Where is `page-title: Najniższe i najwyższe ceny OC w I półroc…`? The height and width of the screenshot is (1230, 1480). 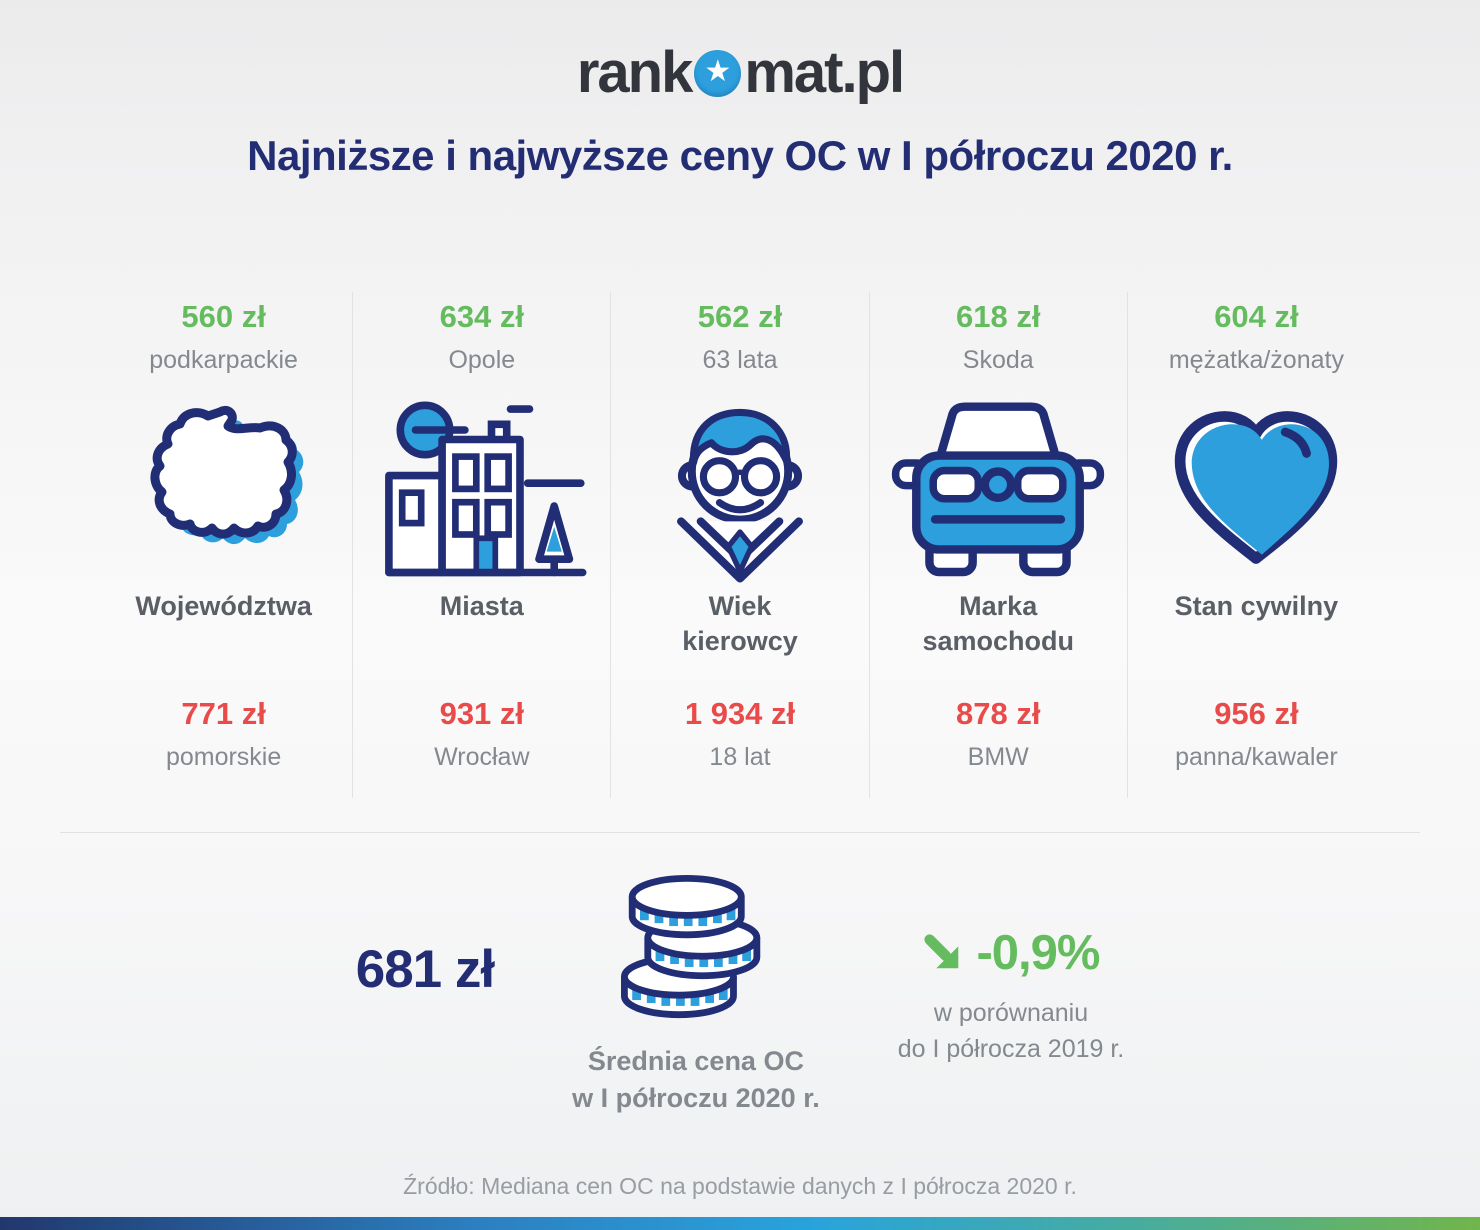 page-title: Najniższe i najwyższe ceny OC w I półroc… is located at coordinates (740, 155).